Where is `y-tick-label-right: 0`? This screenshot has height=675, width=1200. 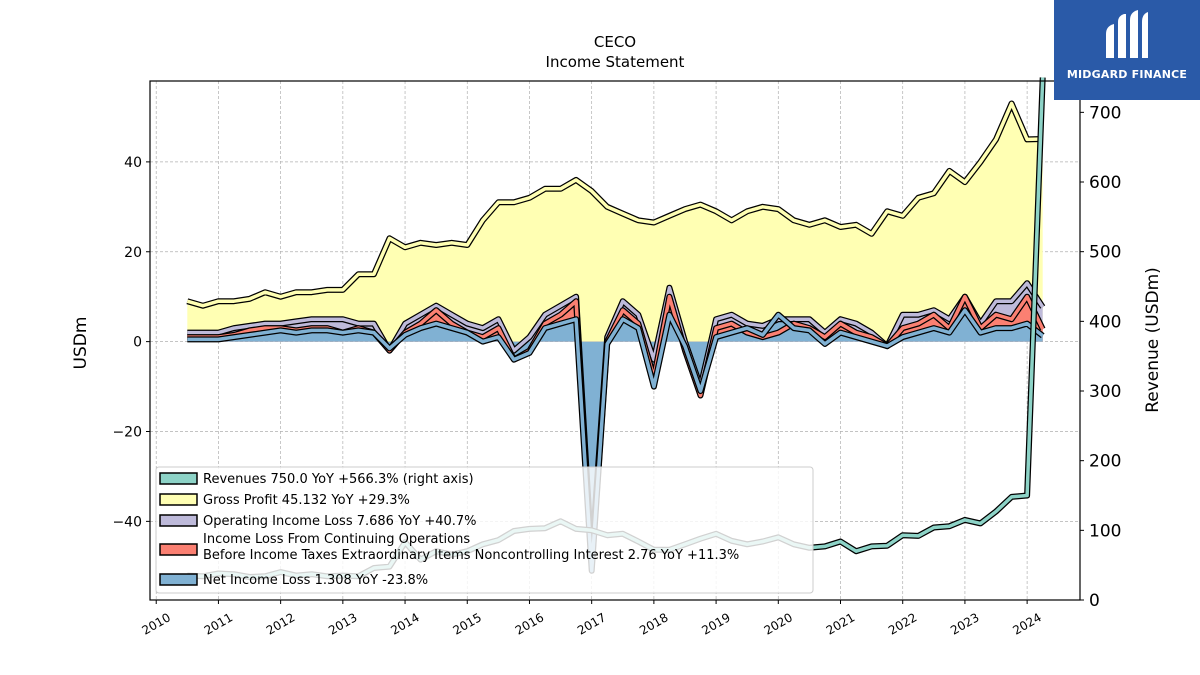
y-tick-label-right: 0 is located at coordinates (1094, 601).